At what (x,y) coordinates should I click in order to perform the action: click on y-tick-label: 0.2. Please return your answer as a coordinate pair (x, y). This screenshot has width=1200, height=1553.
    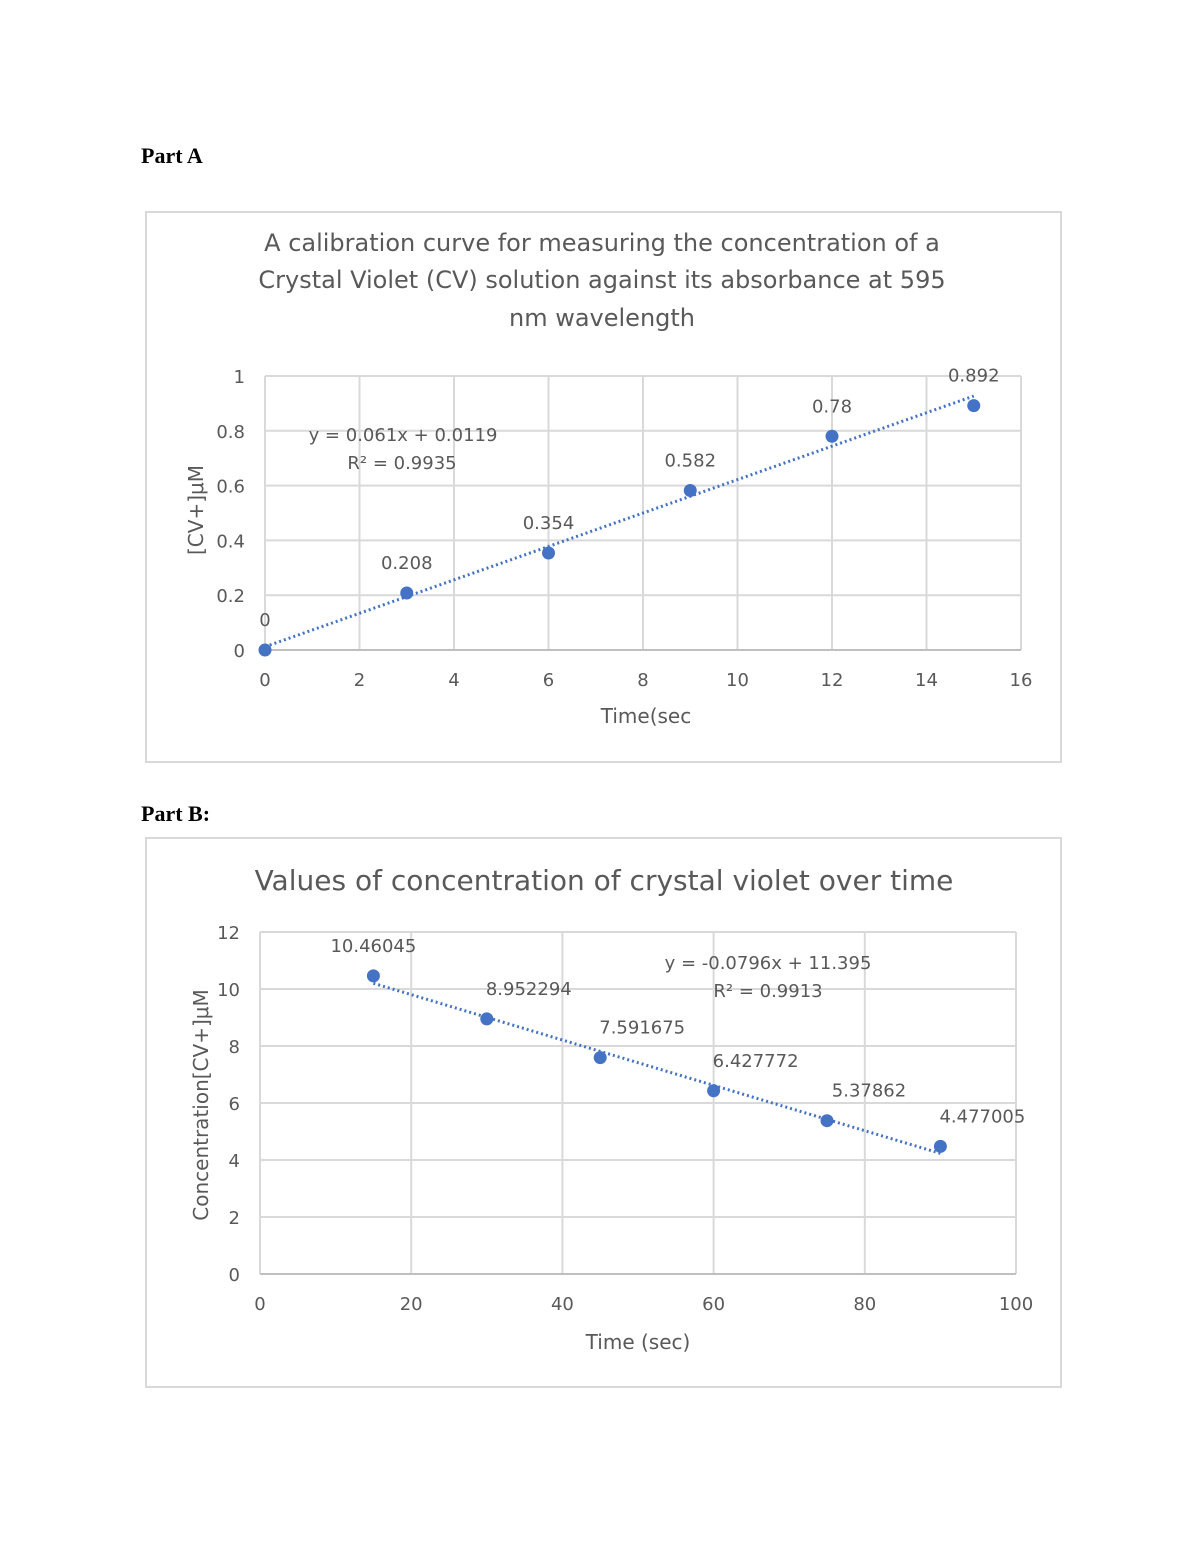
    Looking at the image, I should click on (230, 596).